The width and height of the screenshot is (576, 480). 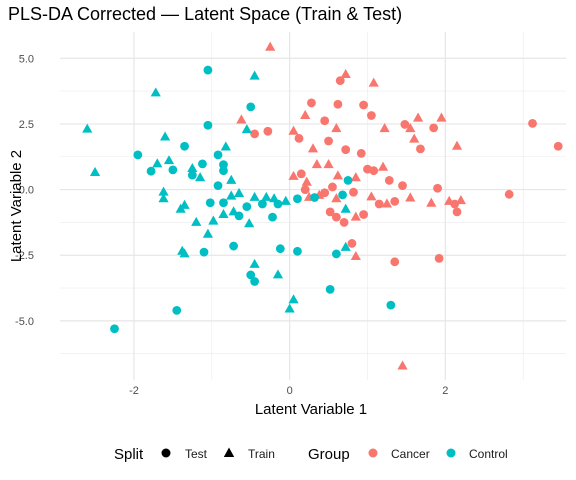 I want to click on x-tick-label: 2, so click(x=445, y=391).